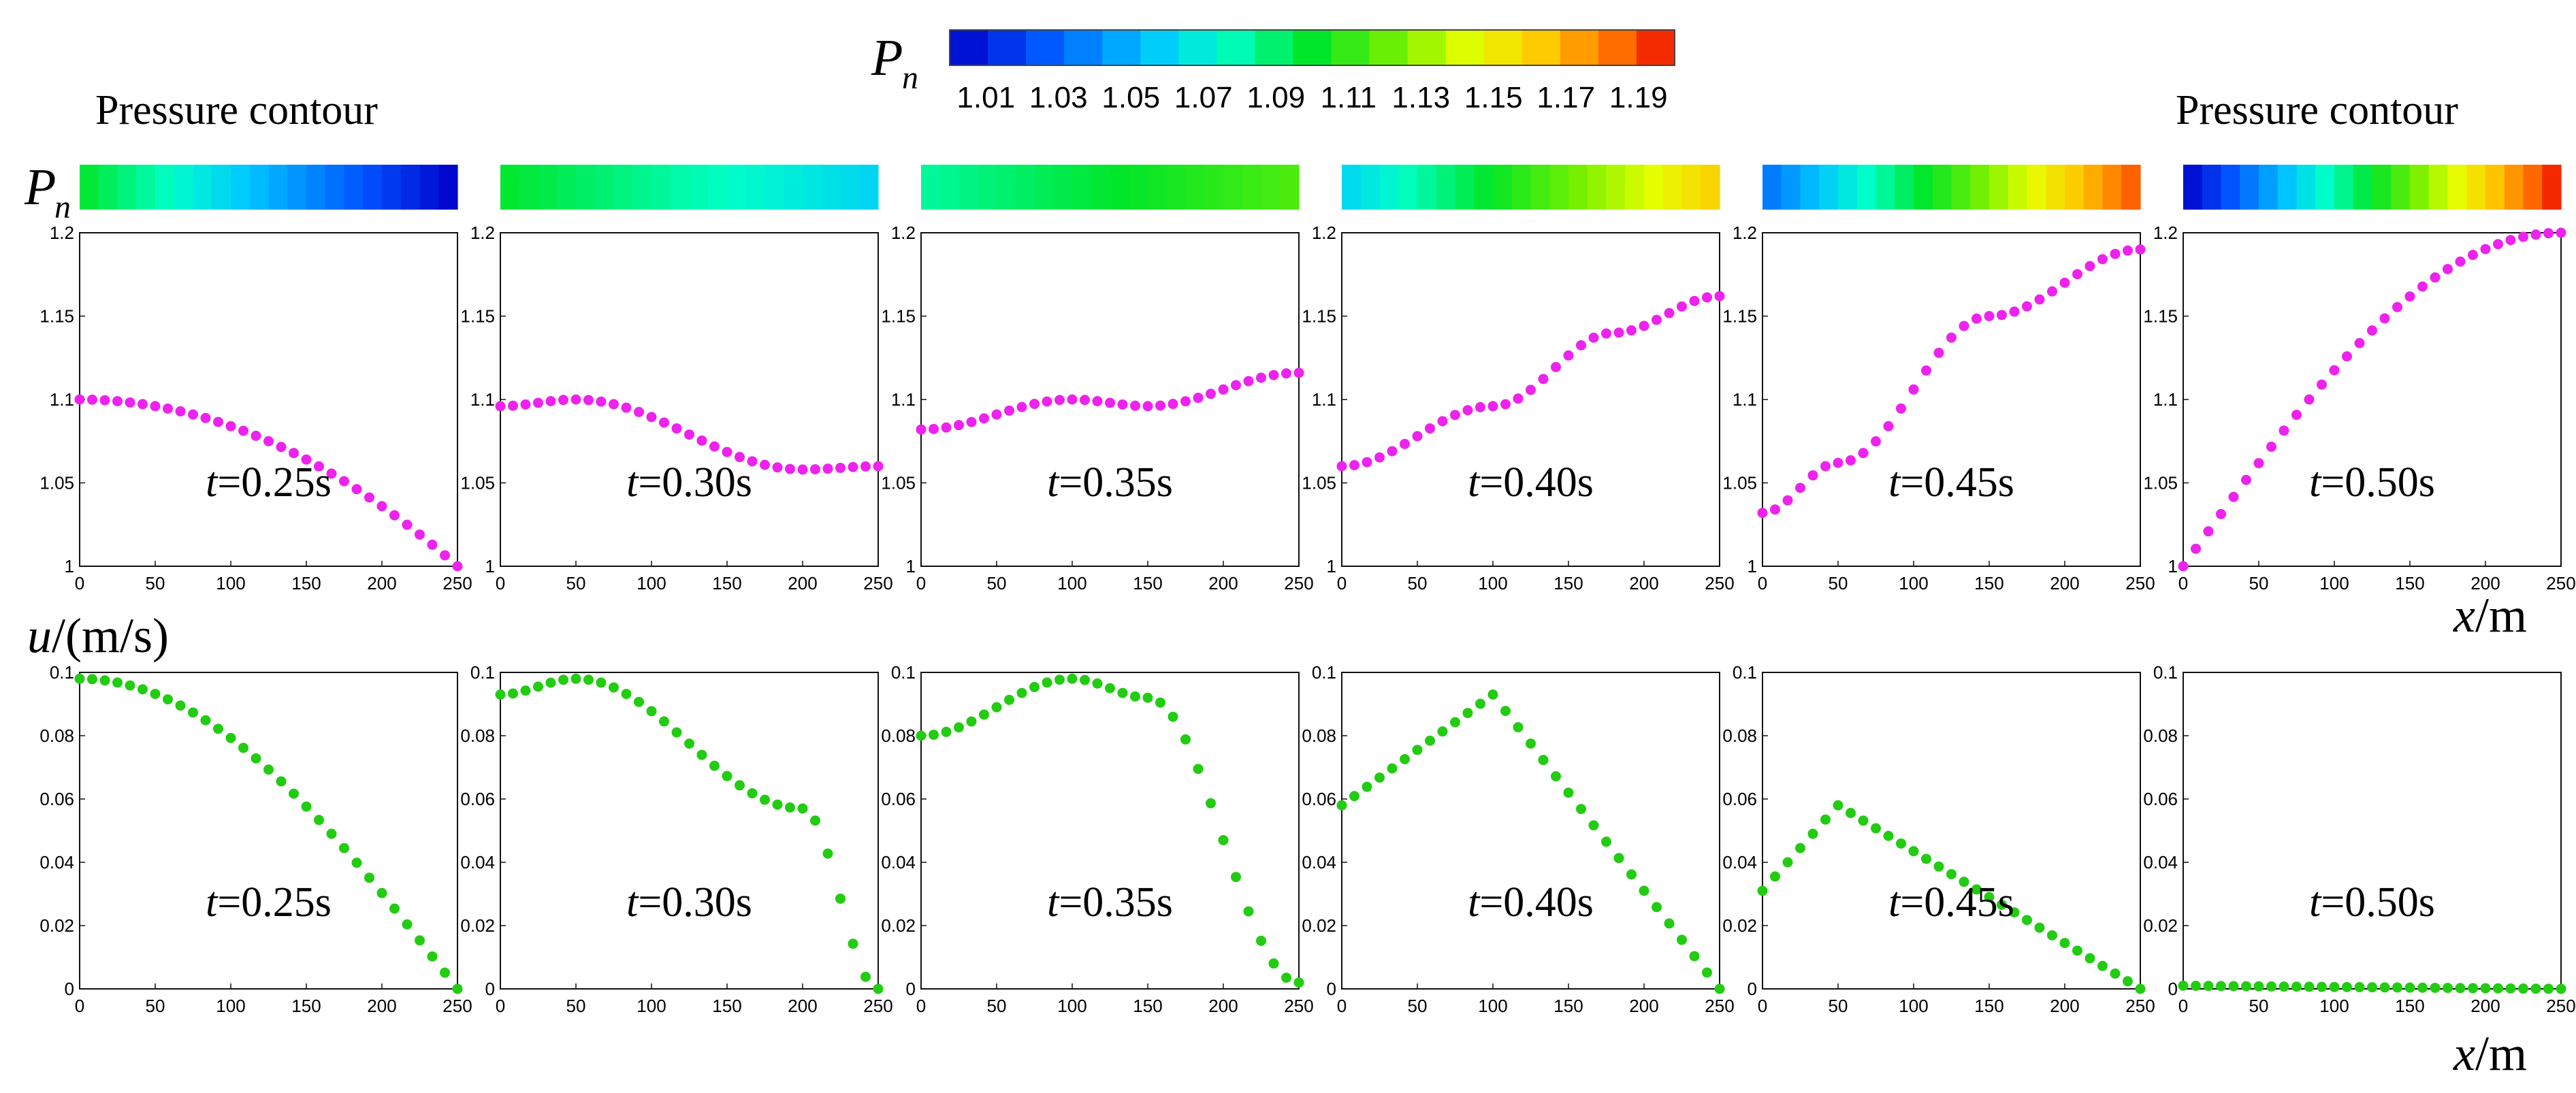 This screenshot has height=1093, width=2576. What do you see at coordinates (478, 925) in the screenshot?
I see `velocity-y-tick-label: 0.02` at bounding box center [478, 925].